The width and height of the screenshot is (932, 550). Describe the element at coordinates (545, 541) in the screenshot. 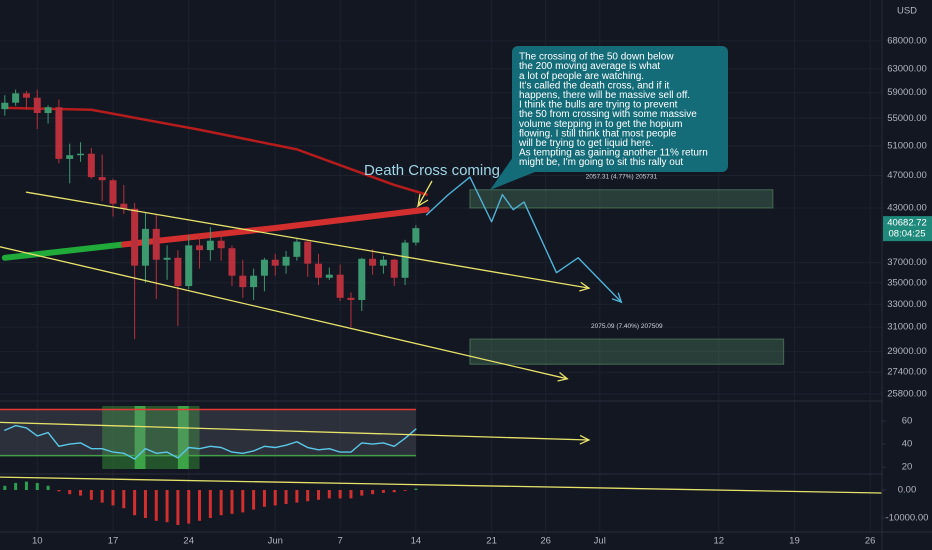

I see `x-tick-label: 26` at that location.